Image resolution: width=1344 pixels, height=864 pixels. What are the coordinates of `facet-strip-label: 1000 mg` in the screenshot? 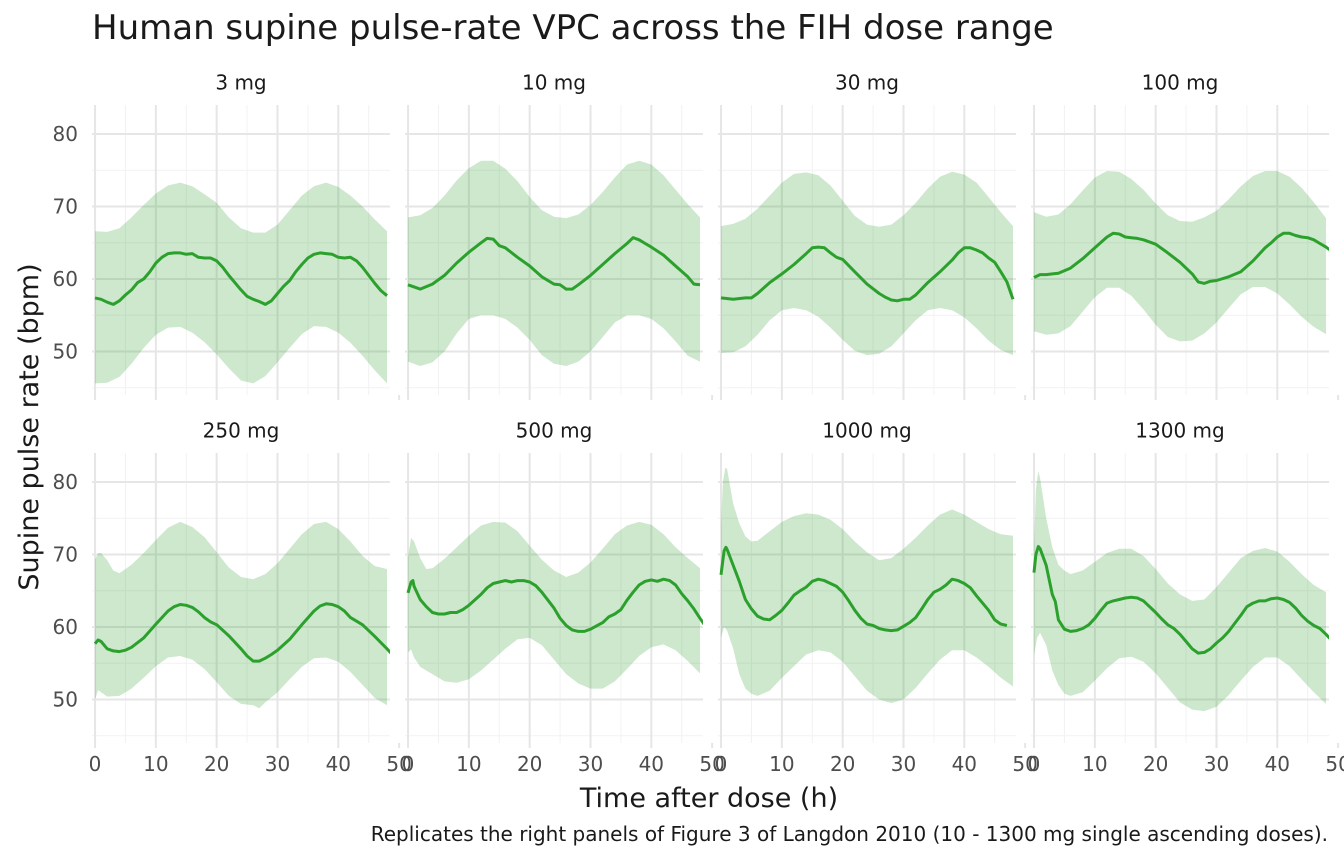 It's located at (866, 431).